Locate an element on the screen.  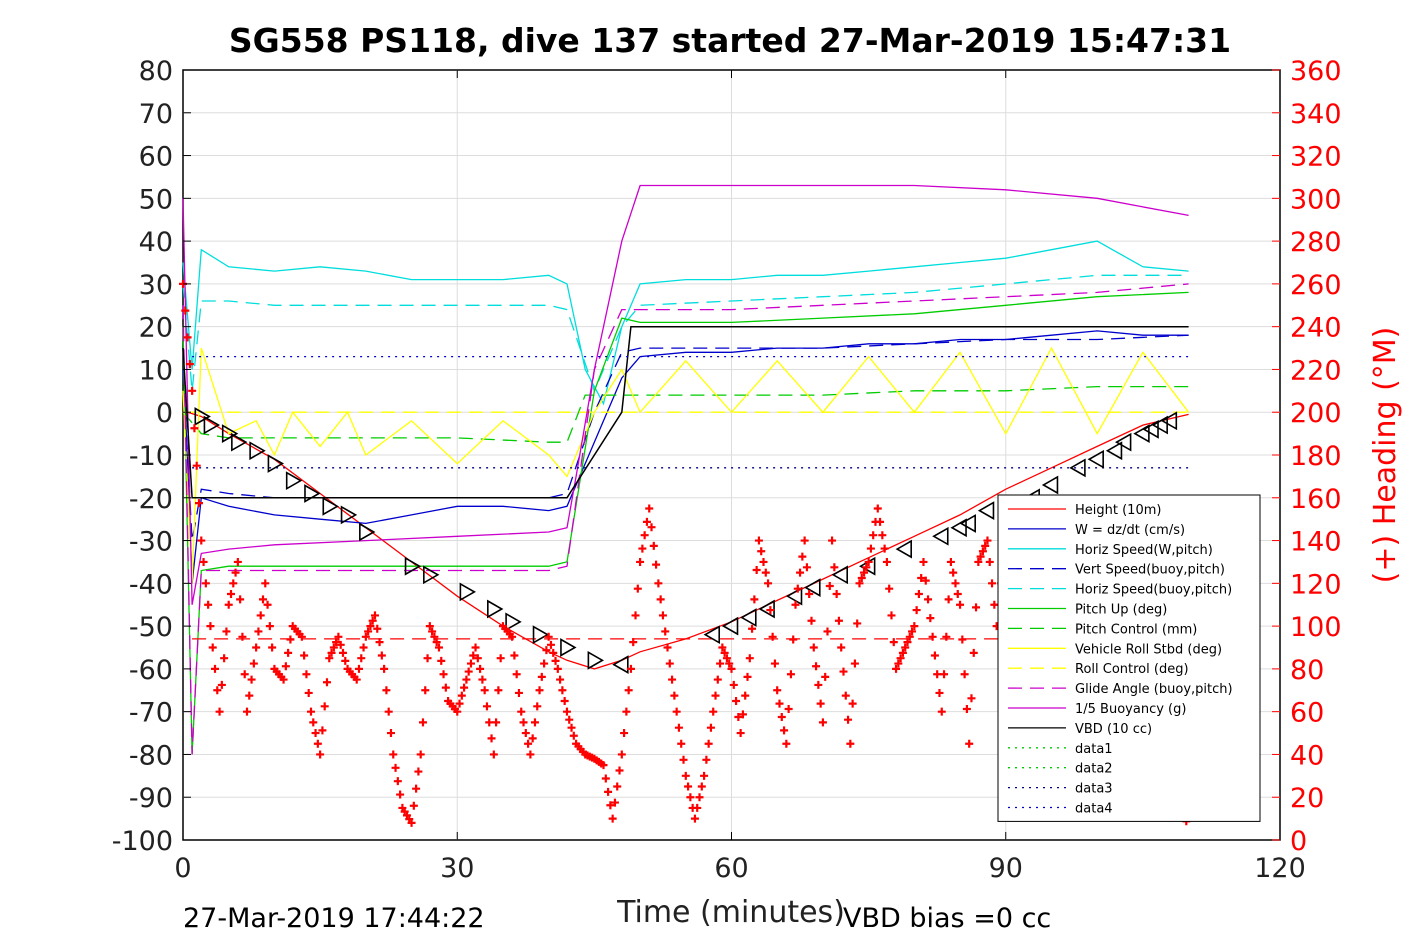
y-tick-label: -50 is located at coordinates (151, 627).